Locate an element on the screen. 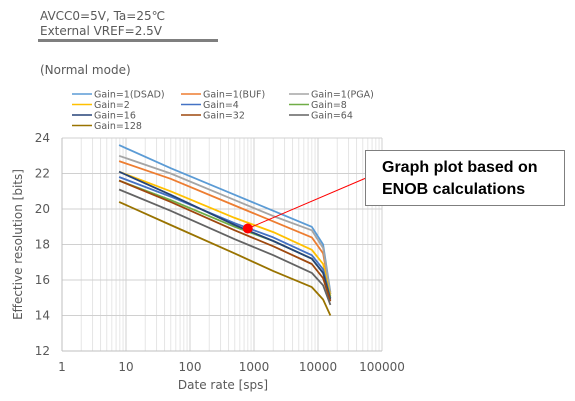  legend-label: Gain=1(PGA) is located at coordinates (342, 95).